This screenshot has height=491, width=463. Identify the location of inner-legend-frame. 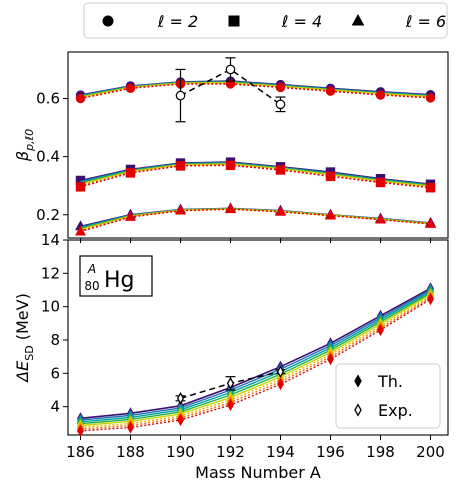
(388, 396).